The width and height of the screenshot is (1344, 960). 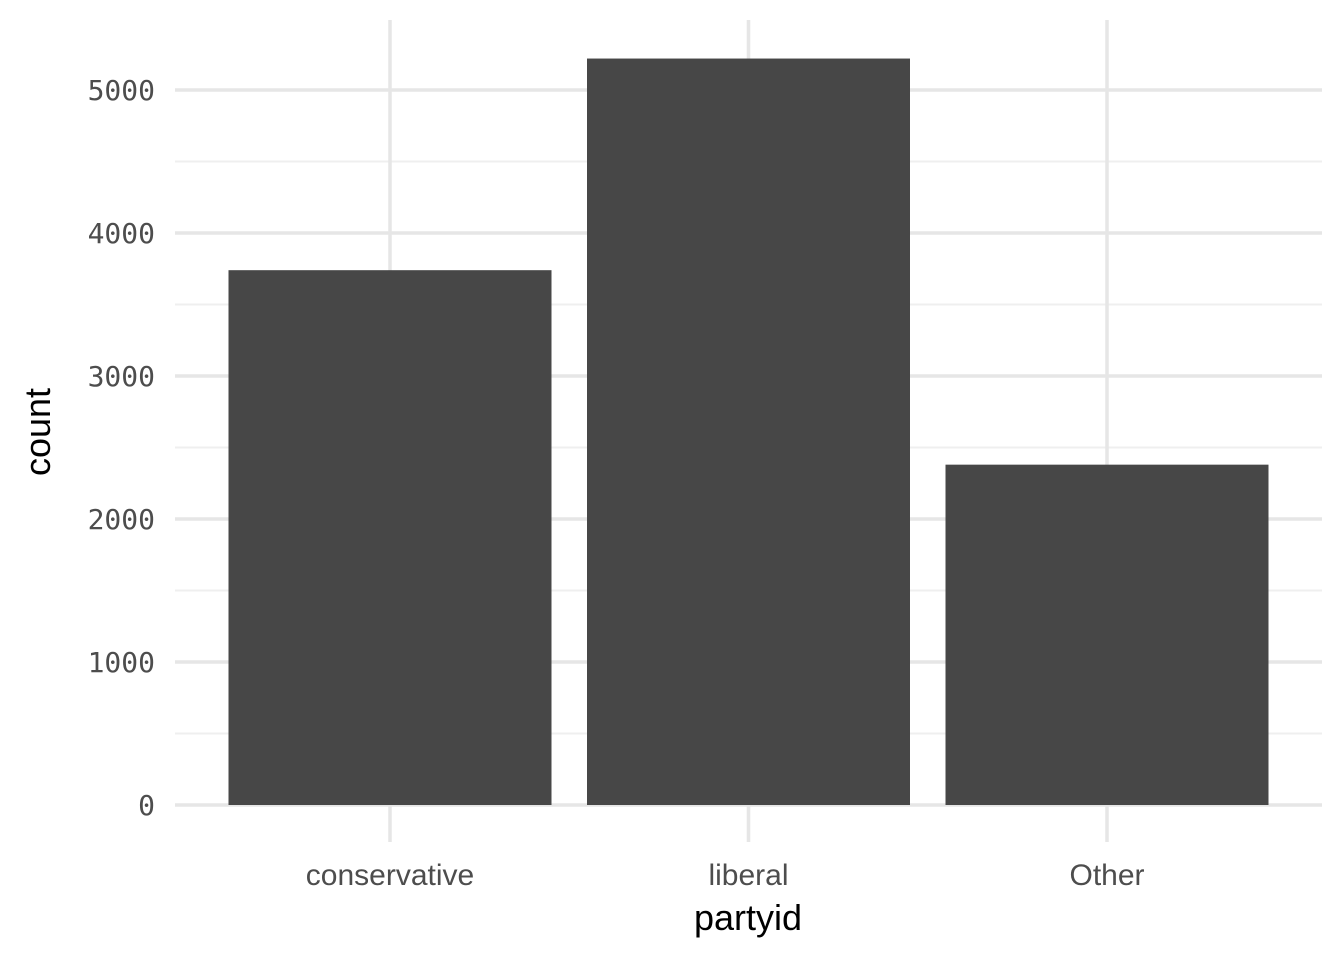 I want to click on y-axis-ticks: 0 1000 2000 3000 4000 5000, so click(x=121, y=448).